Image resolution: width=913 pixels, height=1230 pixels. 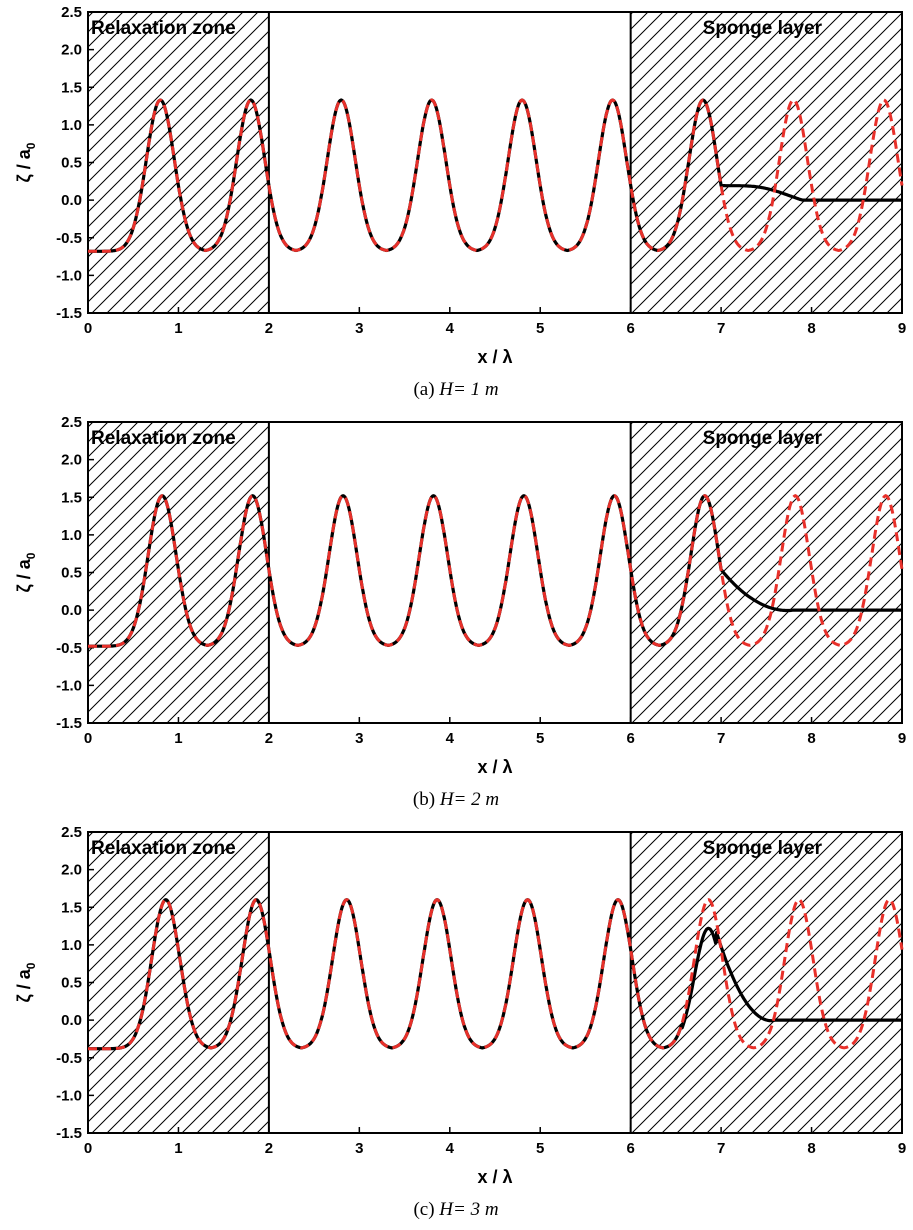 What do you see at coordinates (455, 1209) in the screenshot?
I see `panel-caption: (c) H= 3 m` at bounding box center [455, 1209].